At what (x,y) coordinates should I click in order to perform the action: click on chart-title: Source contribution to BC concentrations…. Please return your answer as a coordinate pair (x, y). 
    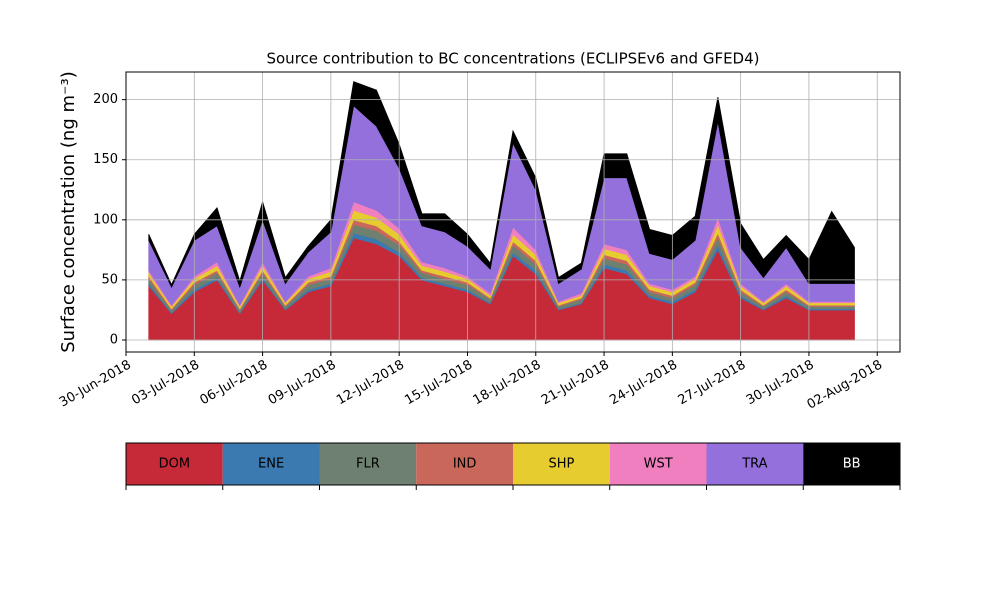
    Looking at the image, I should click on (512, 59).